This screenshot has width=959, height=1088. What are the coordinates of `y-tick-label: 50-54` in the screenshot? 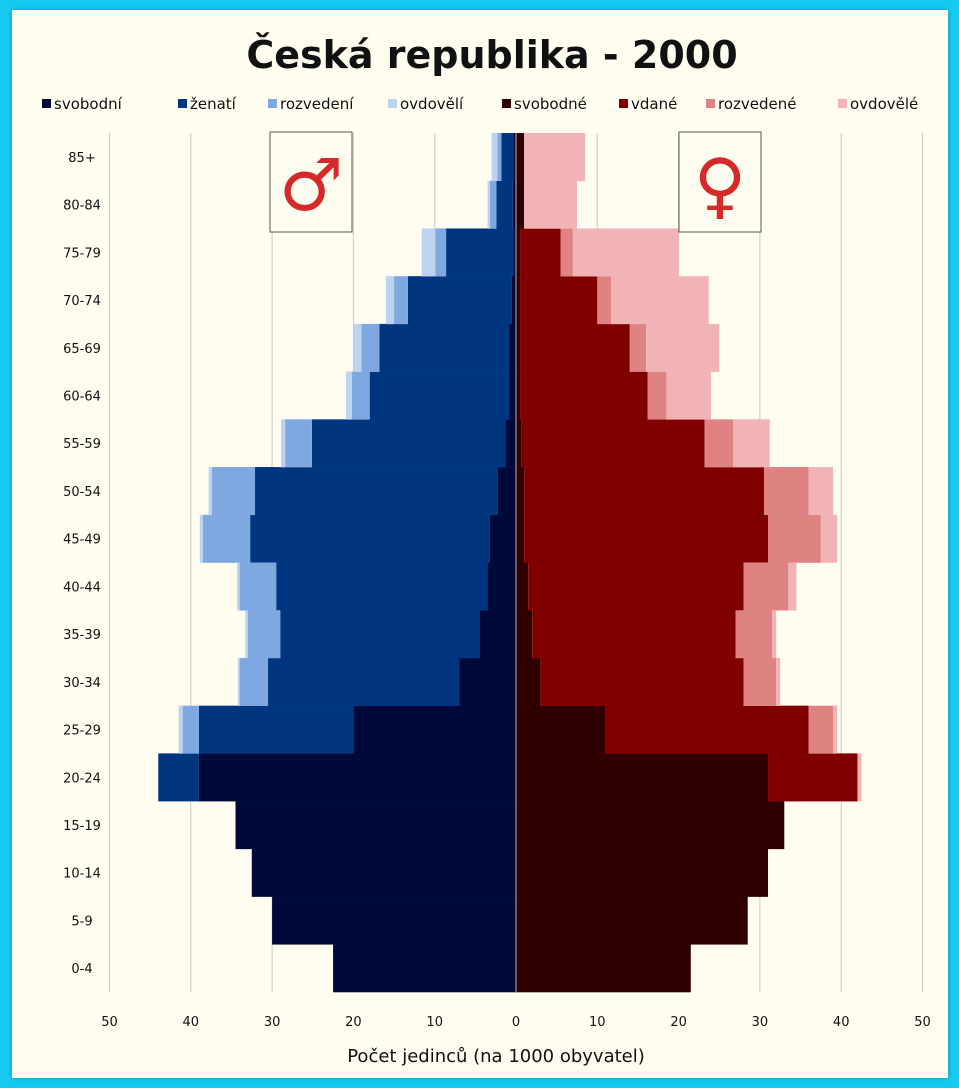 It's located at (82, 492).